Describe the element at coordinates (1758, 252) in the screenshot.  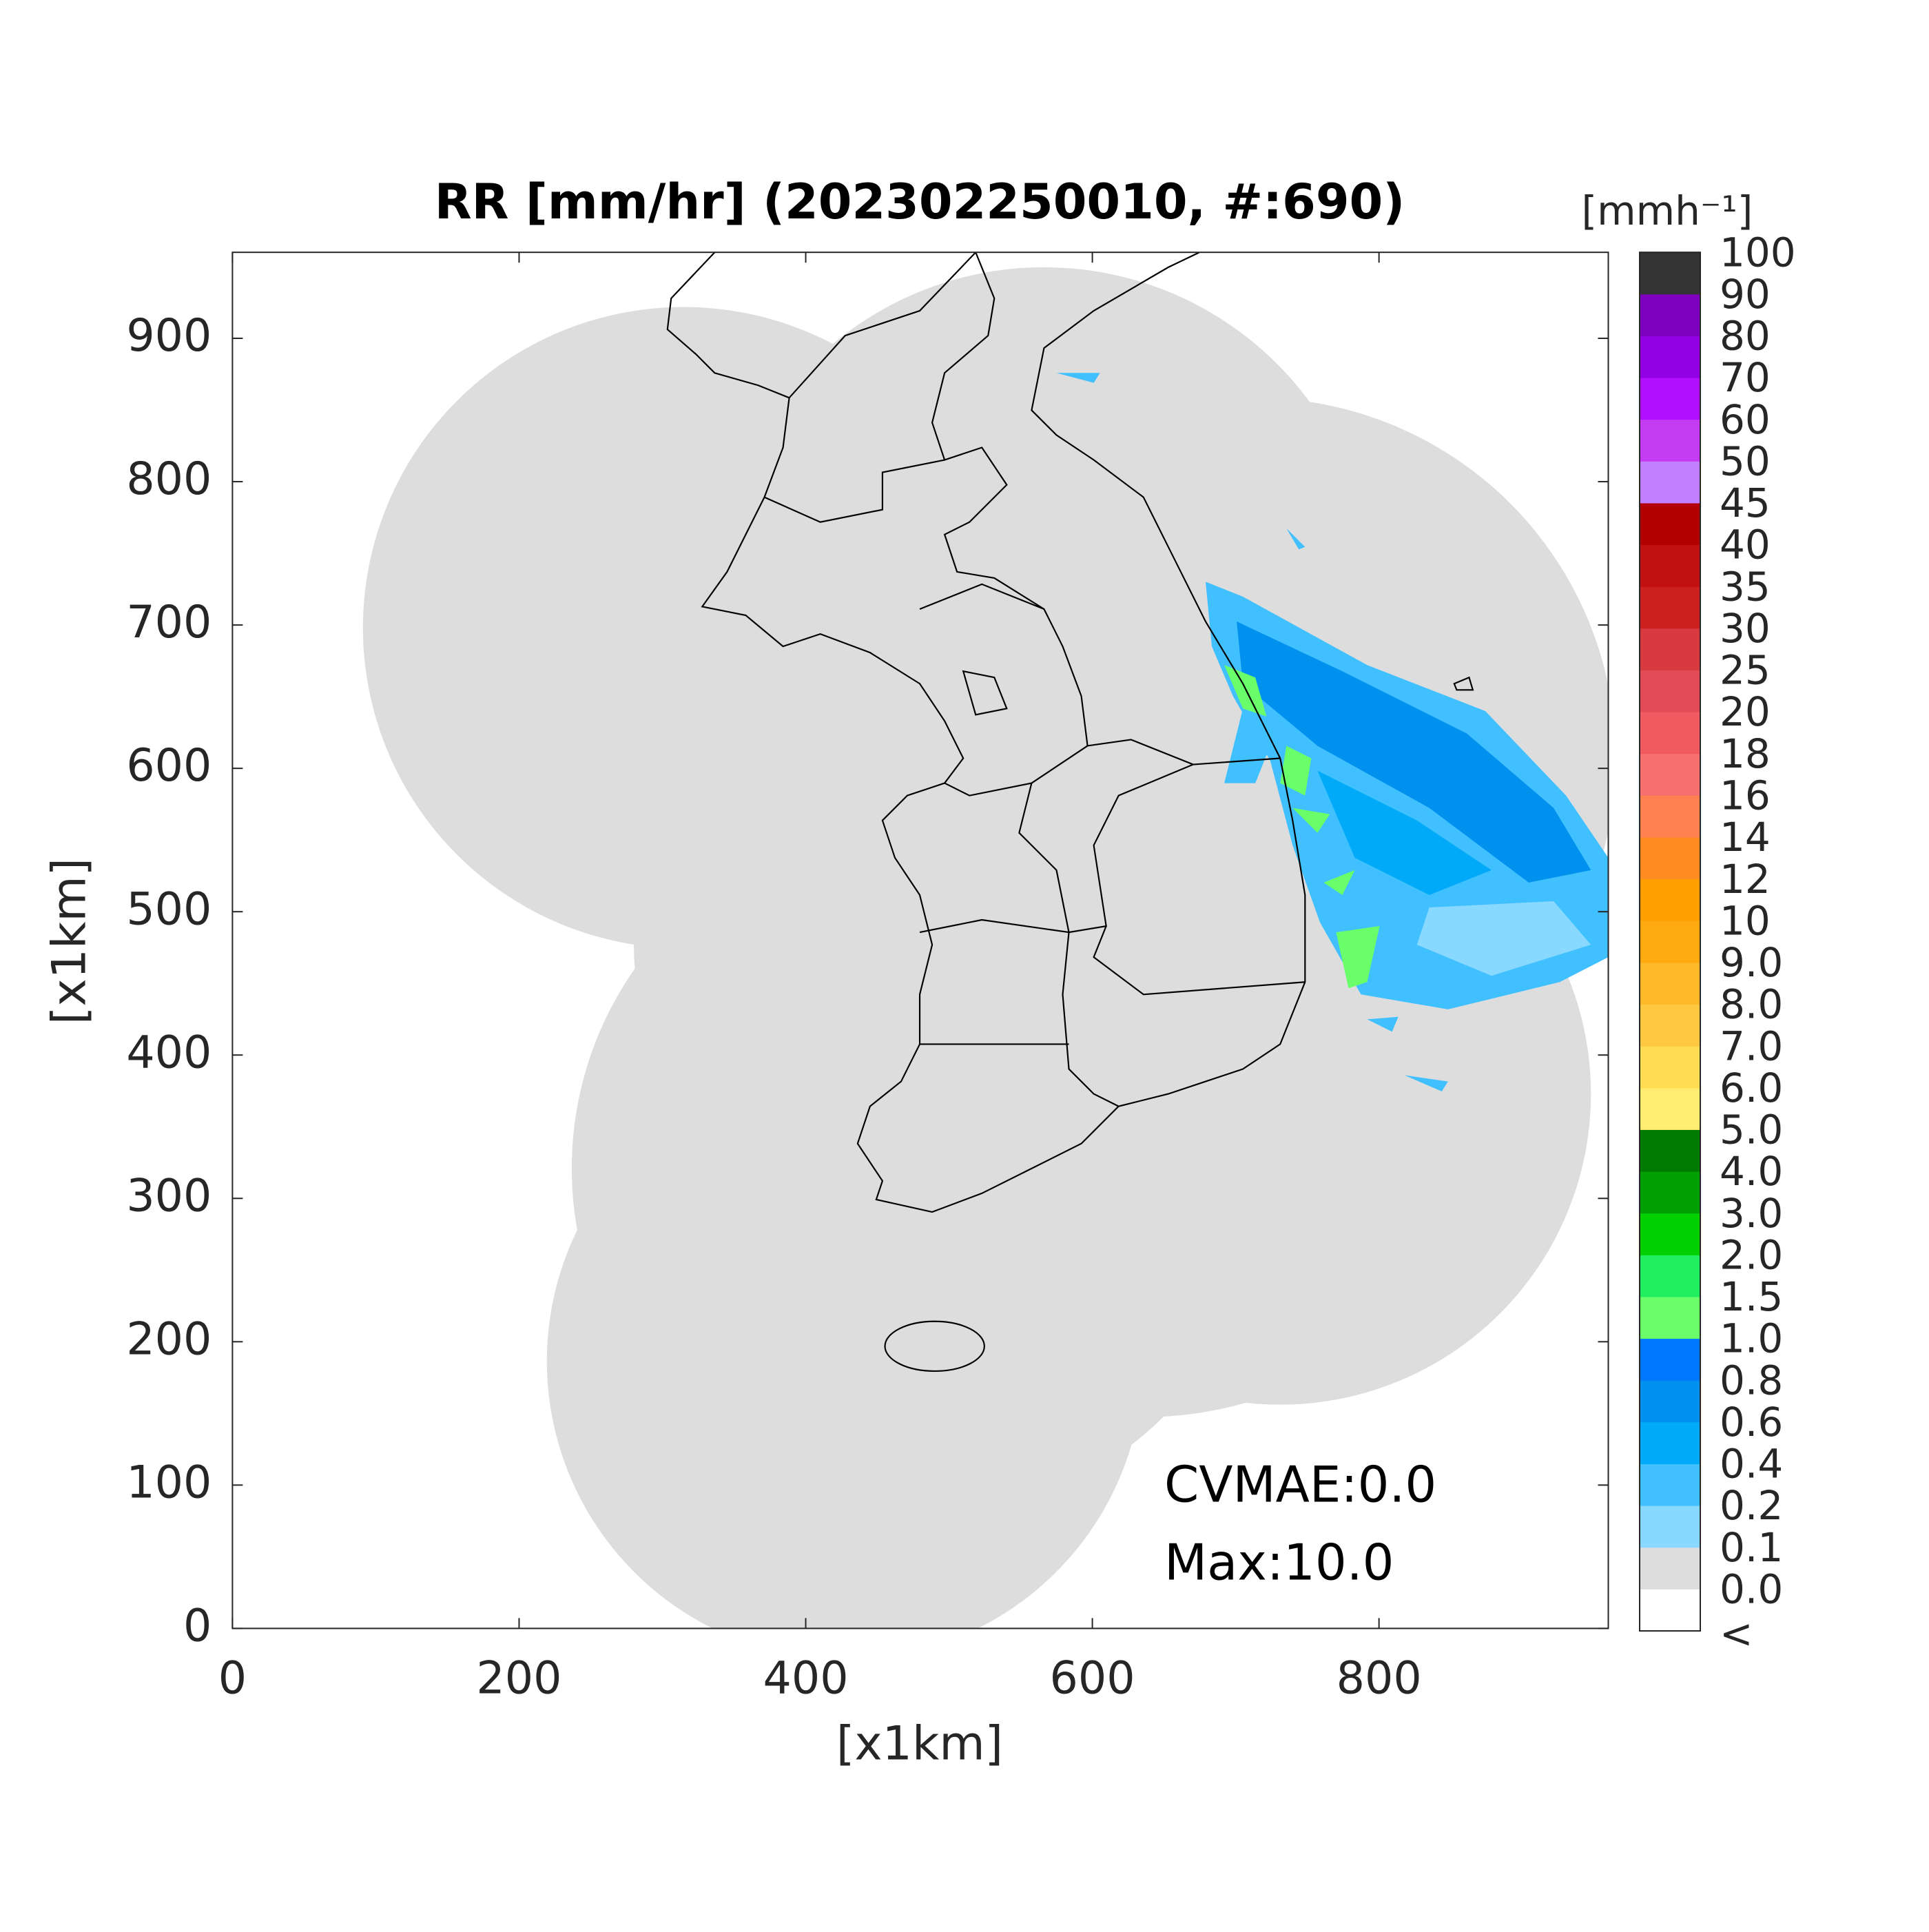
I see `colorbar-tick-label: 100` at that location.